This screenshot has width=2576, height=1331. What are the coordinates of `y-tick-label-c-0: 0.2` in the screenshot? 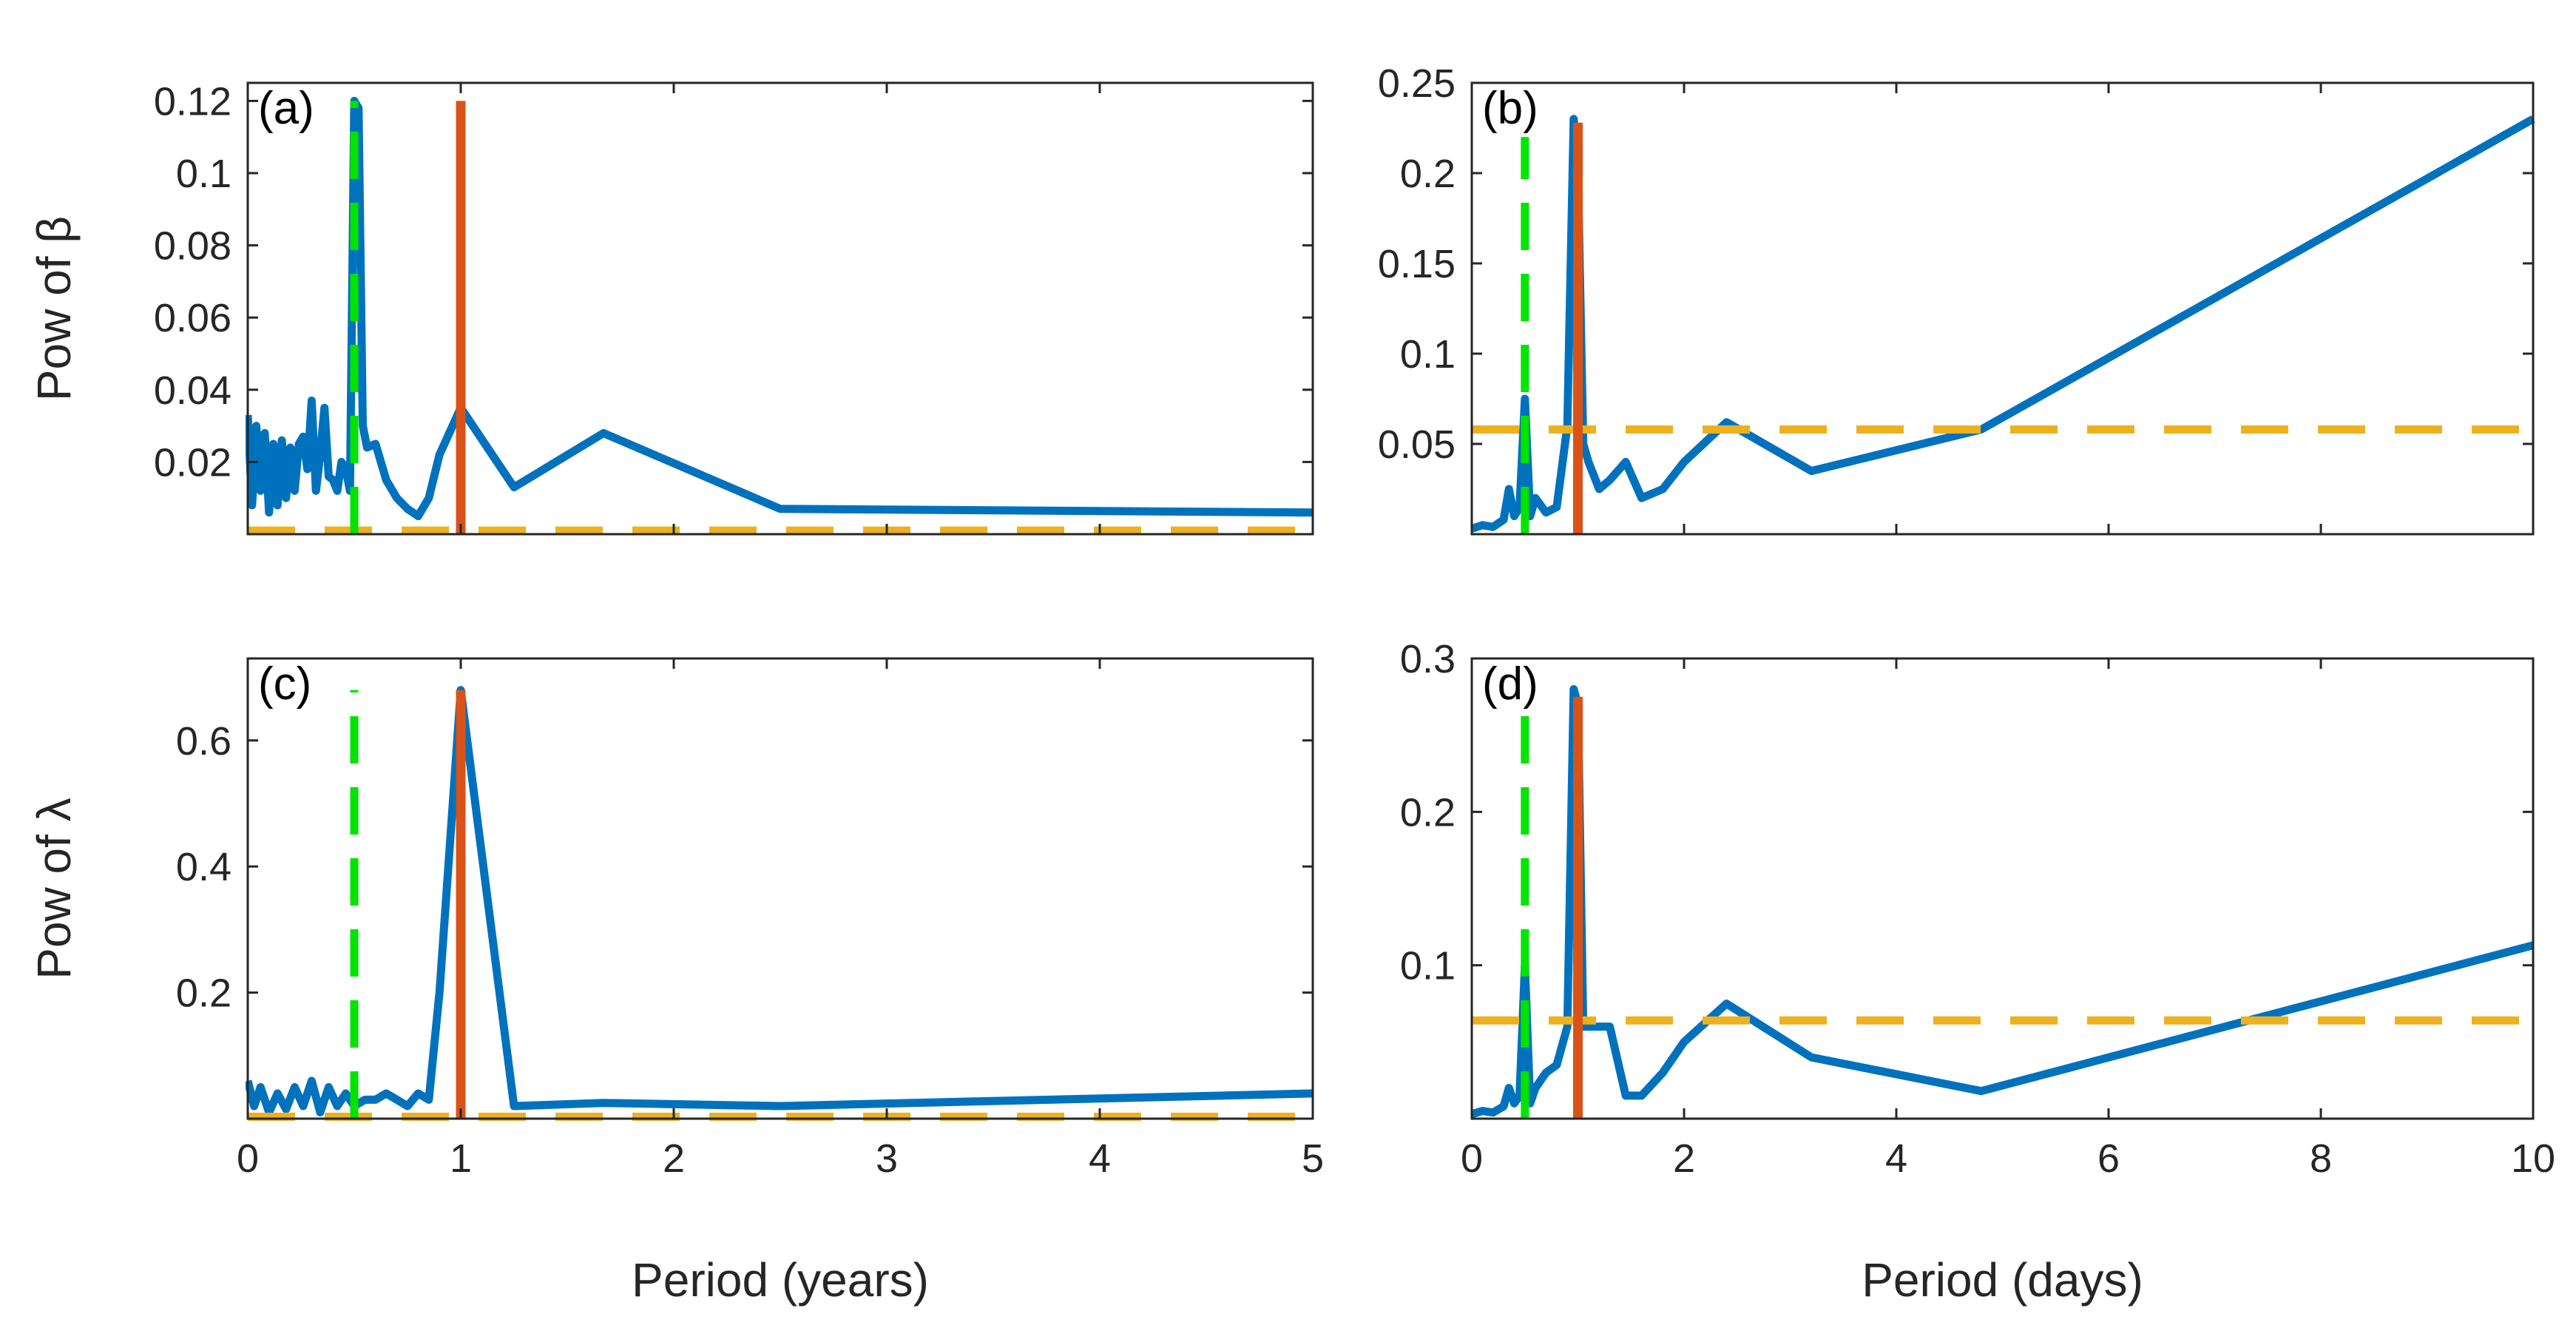 It's located at (203, 993).